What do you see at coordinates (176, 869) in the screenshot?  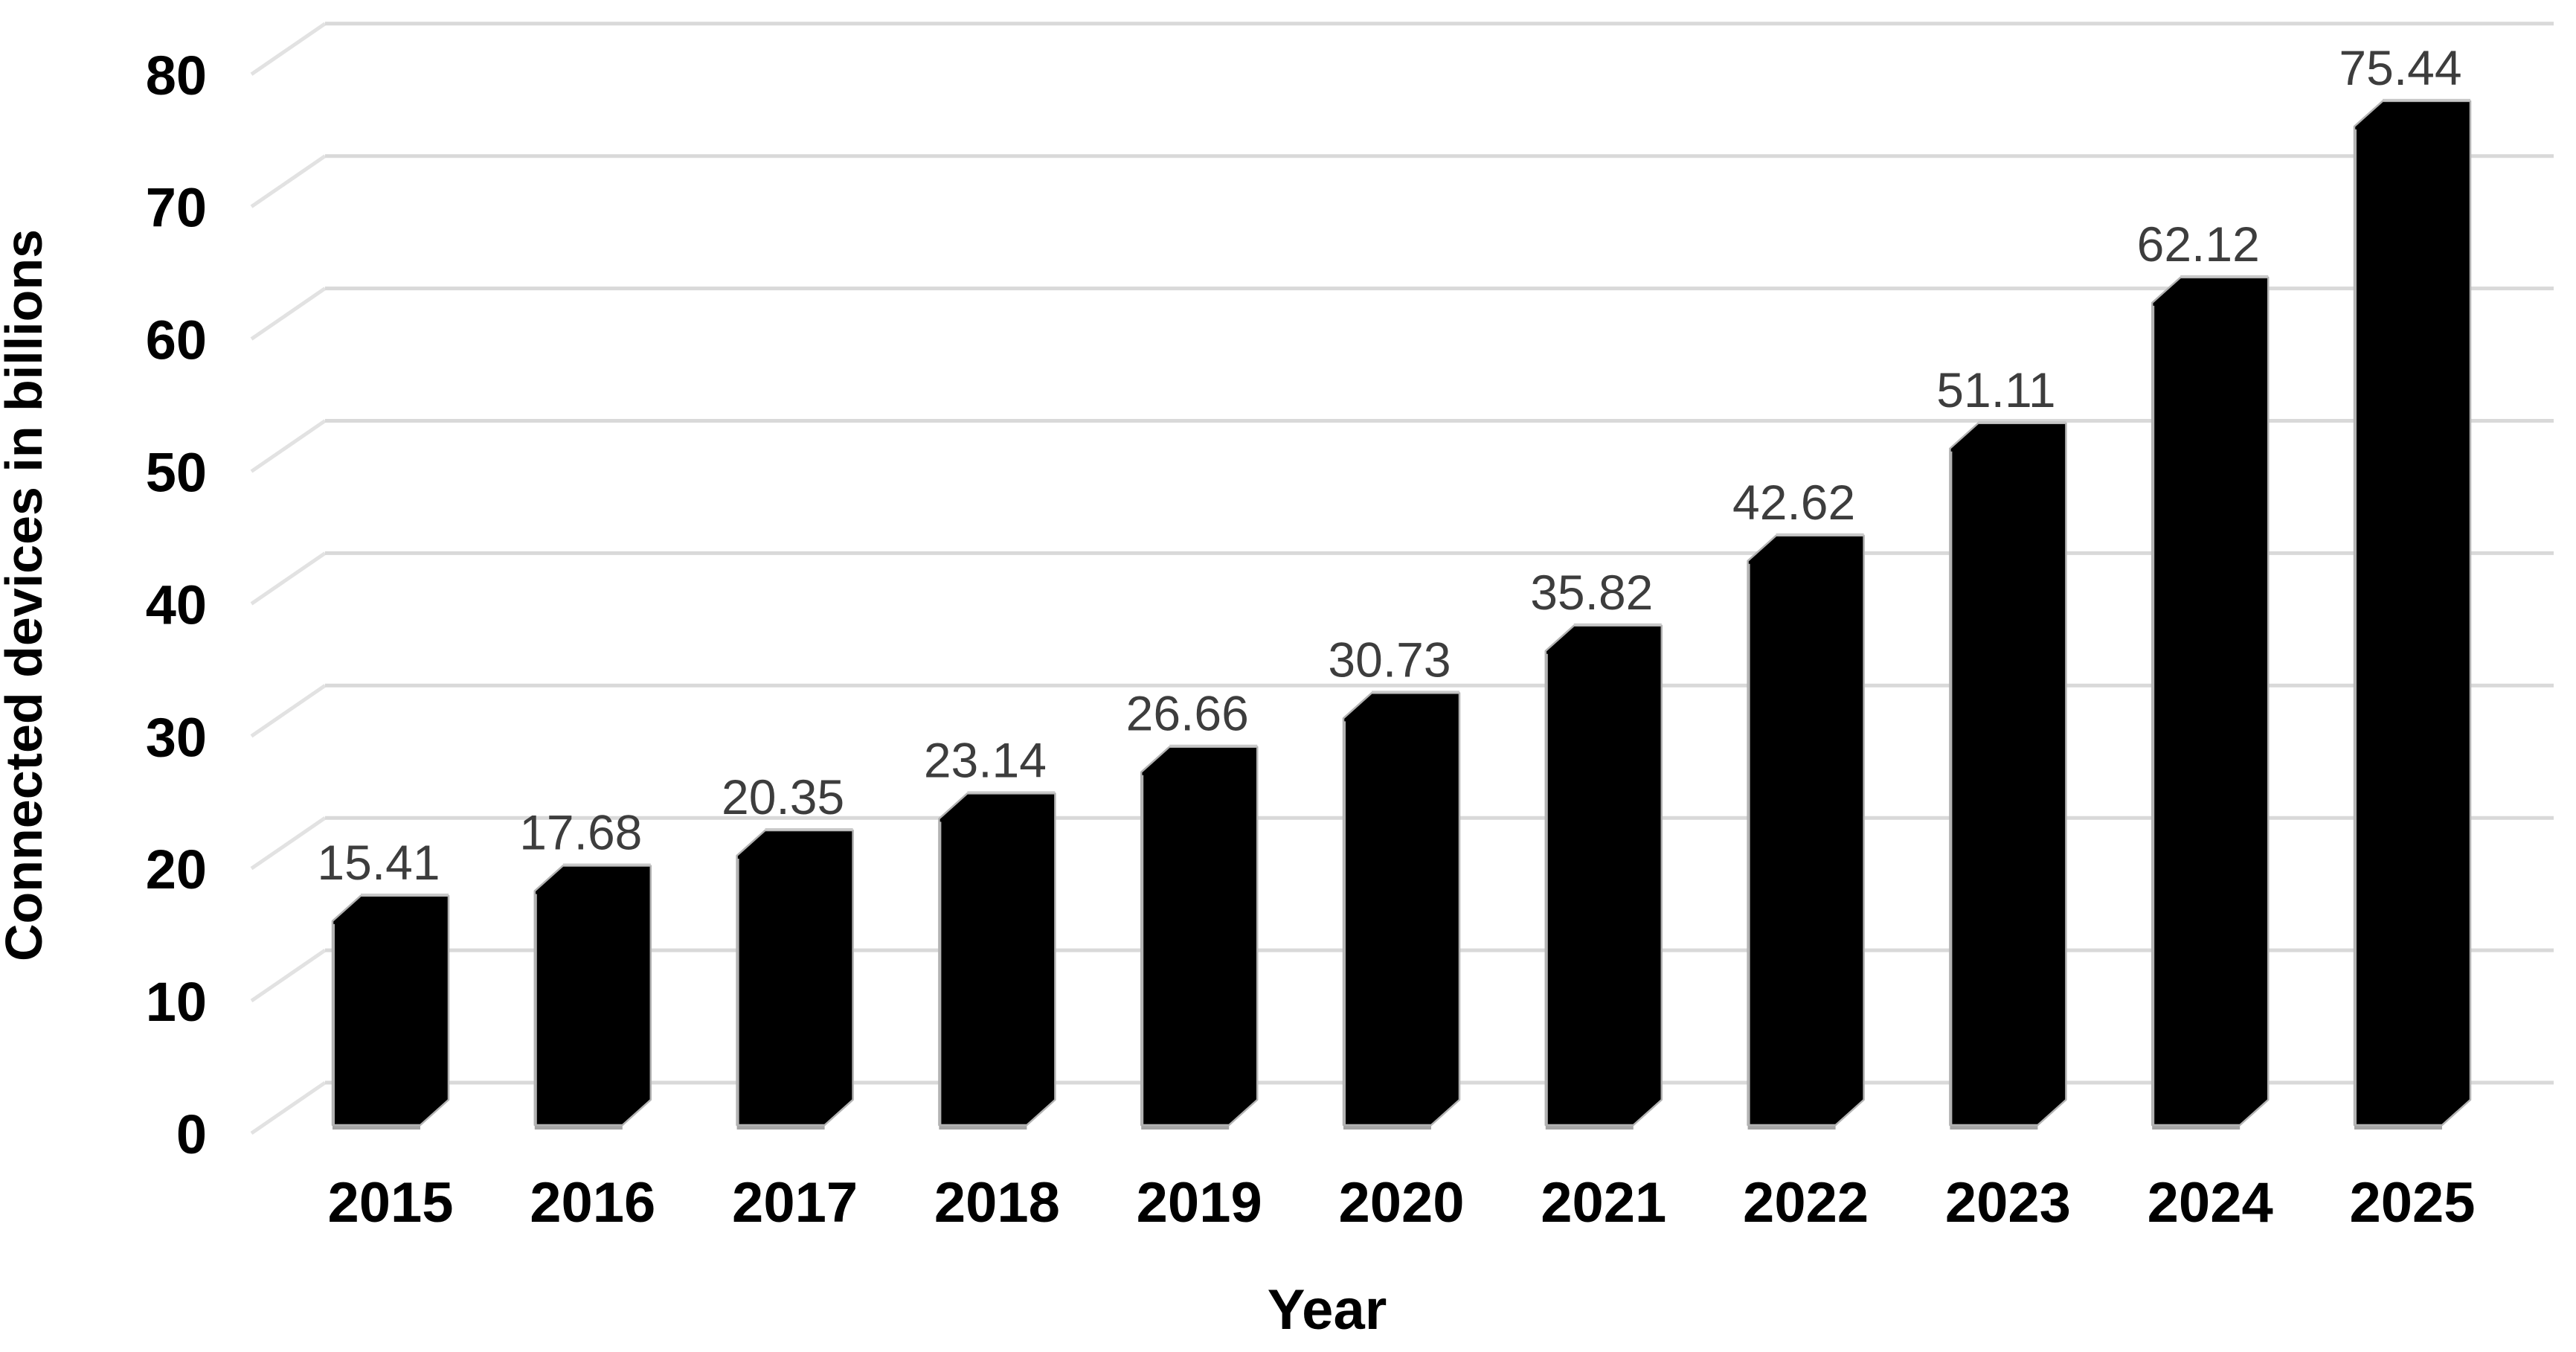 I see `y-tick-label: 20` at bounding box center [176, 869].